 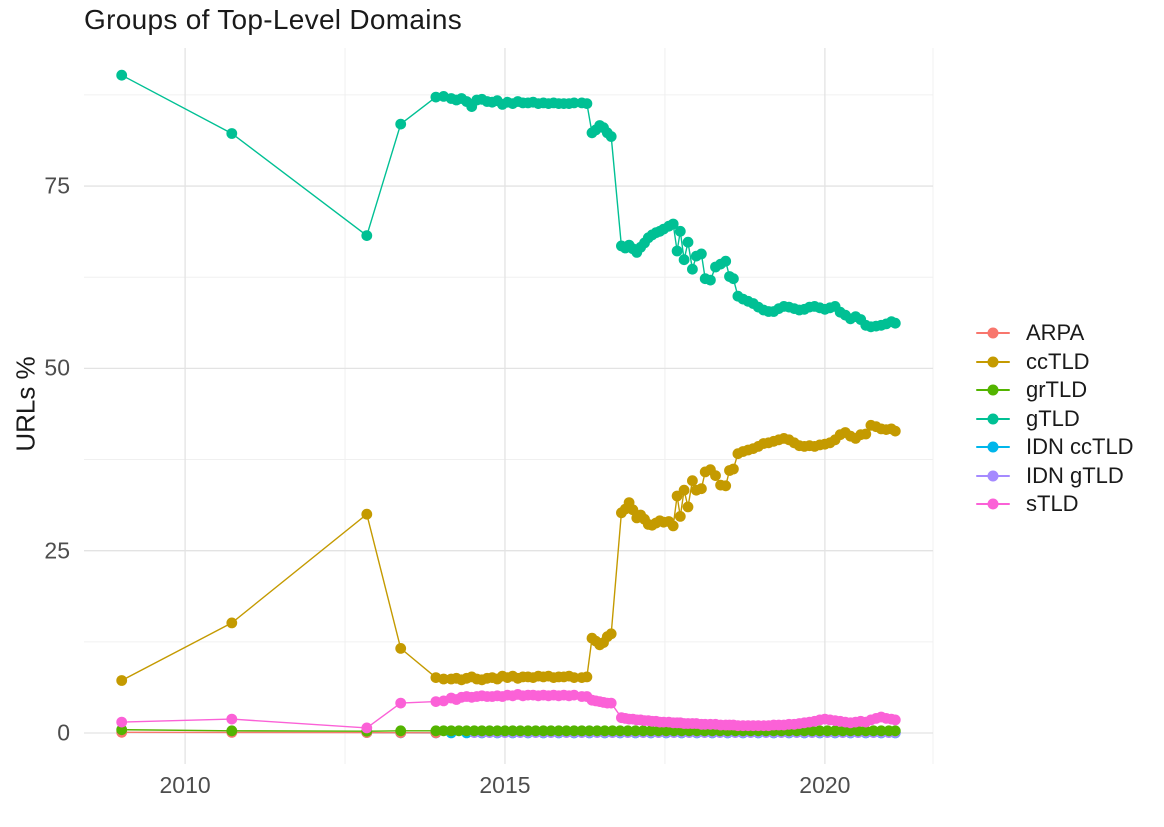 What do you see at coordinates (505, 785) in the screenshot?
I see `x-tick-label: 2015` at bounding box center [505, 785].